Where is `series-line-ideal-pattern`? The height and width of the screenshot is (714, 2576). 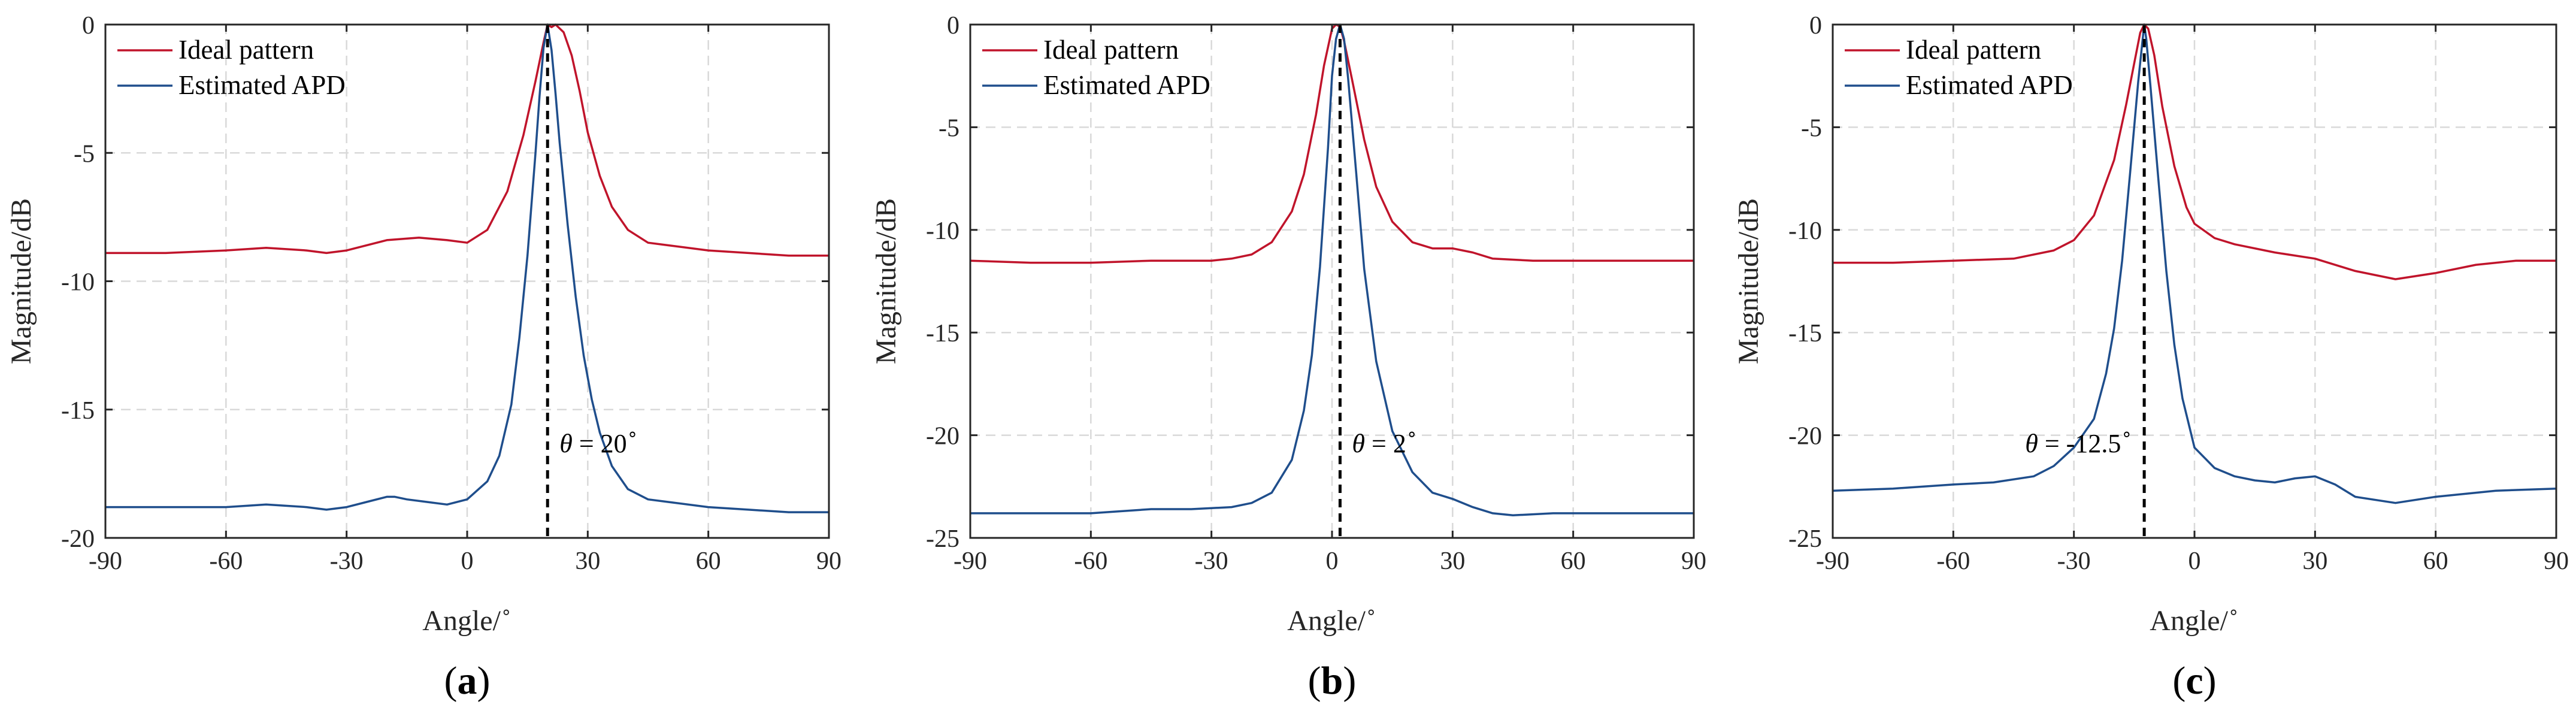 series-line-ideal-pattern is located at coordinates (2194, 152).